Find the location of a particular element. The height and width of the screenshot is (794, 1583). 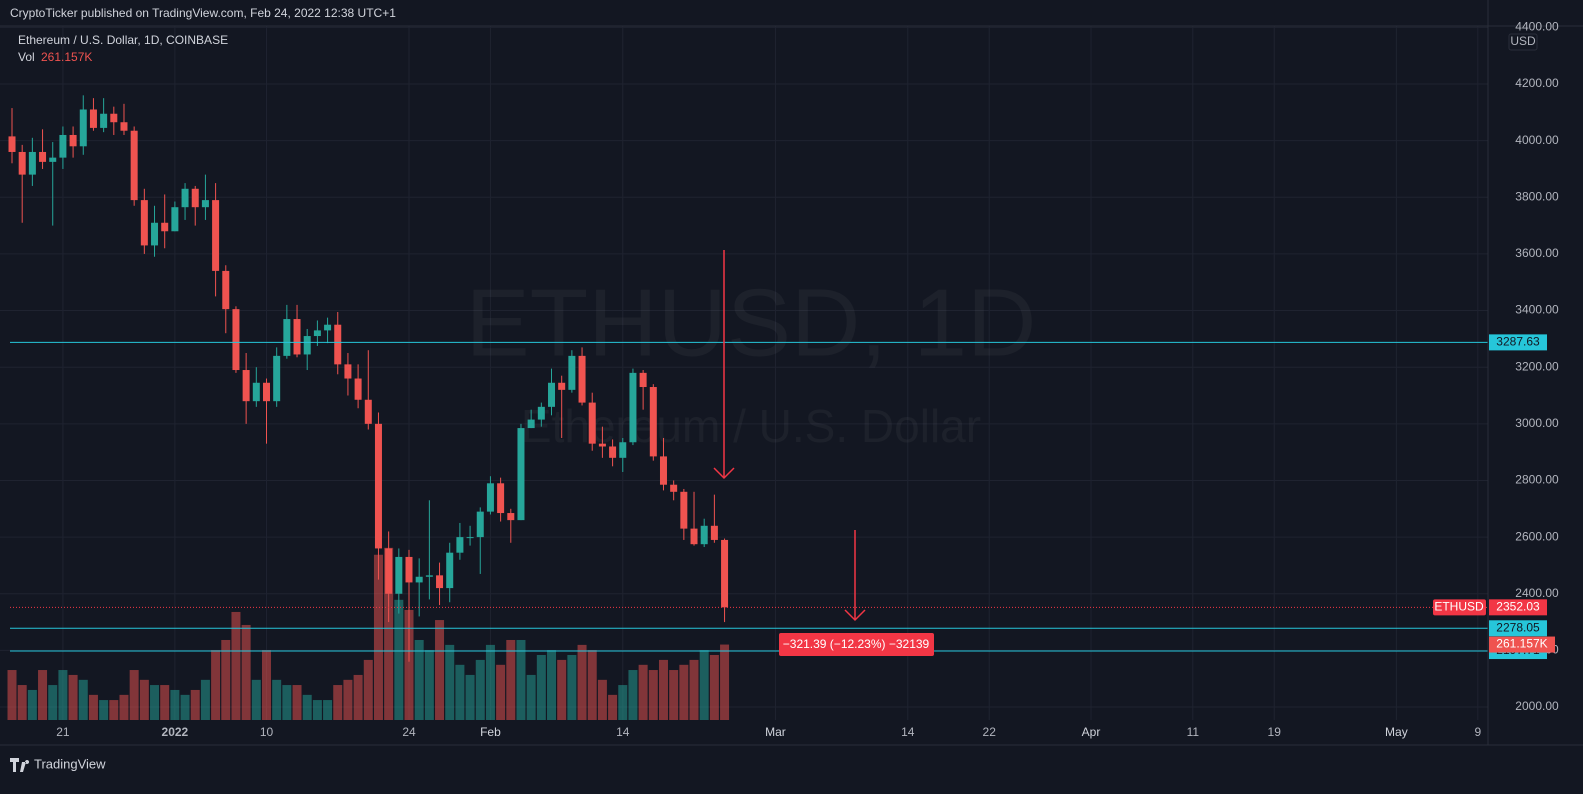

x-tick-label: 14 is located at coordinates (623, 732).